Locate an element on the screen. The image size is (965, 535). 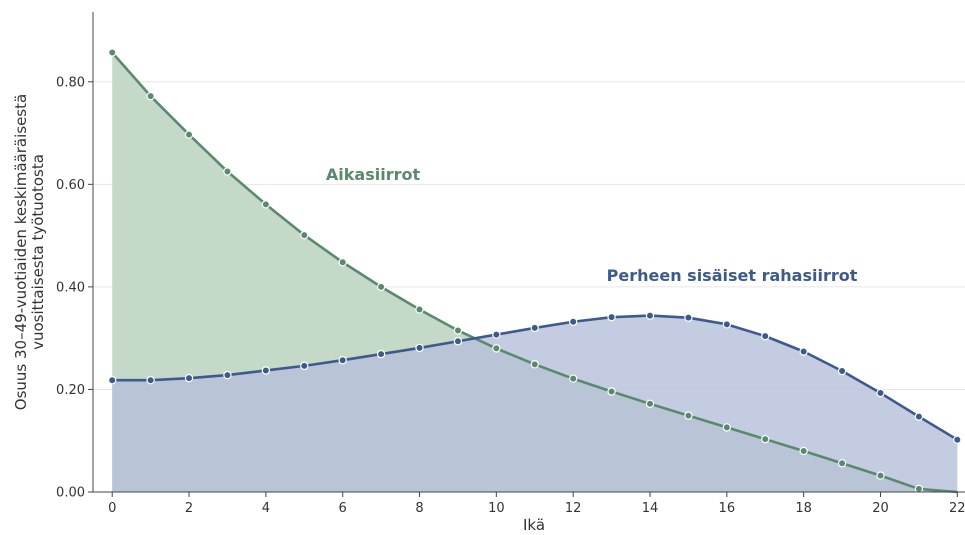
x-axis-ticks: 0 2 4 6 8 10 12 14 16 18 20 22 is located at coordinates (536, 504).